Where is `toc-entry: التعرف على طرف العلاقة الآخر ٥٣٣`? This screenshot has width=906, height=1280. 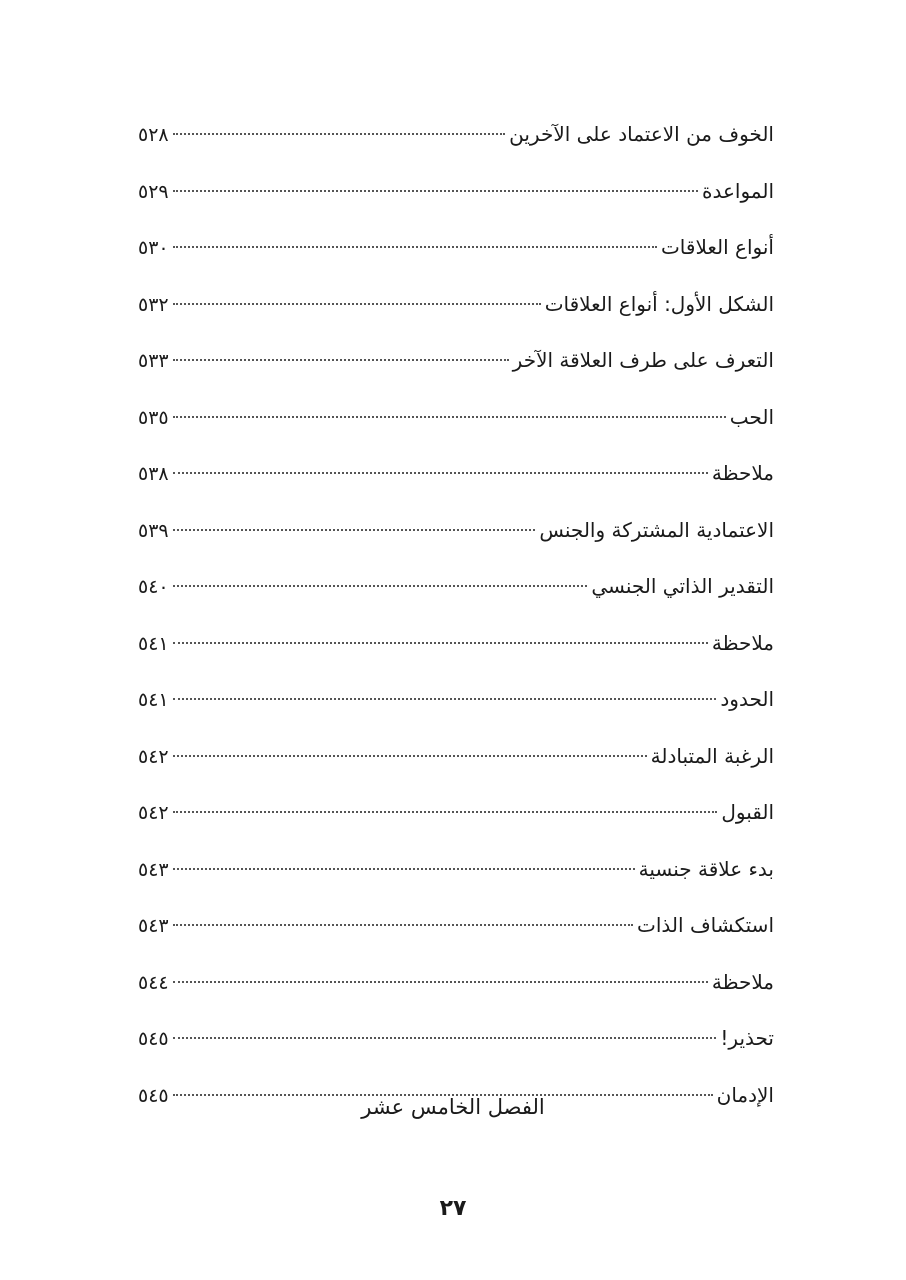 toc-entry: التعرف على طرف العلاقة الآخر ٥٣٣ is located at coordinates (456, 366).